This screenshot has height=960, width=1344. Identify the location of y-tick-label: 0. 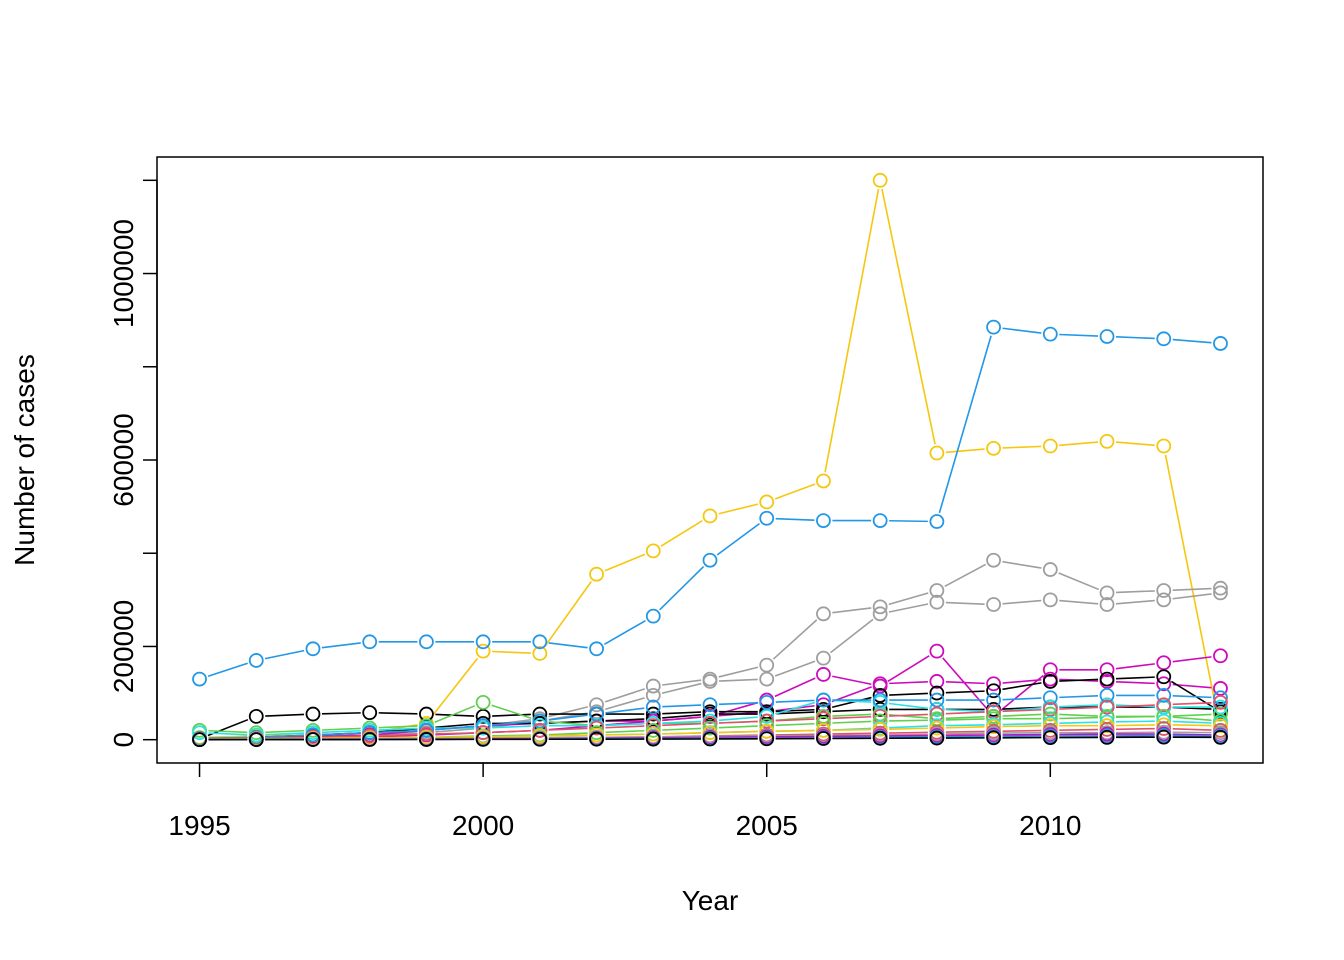
(123, 740).